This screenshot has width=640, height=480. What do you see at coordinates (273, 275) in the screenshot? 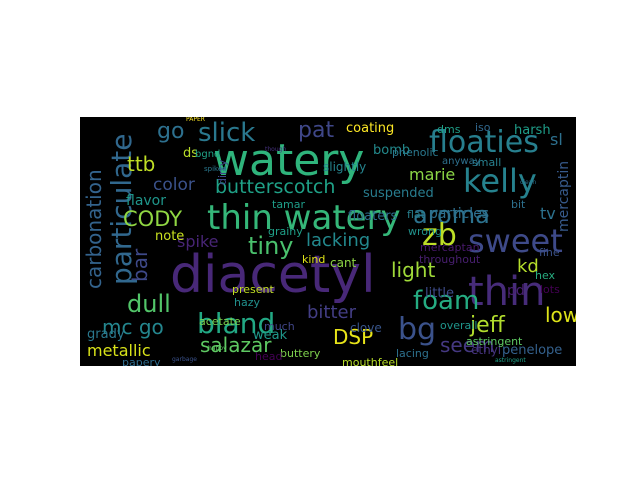
I see `cloud-word: diacetyl` at bounding box center [273, 275].